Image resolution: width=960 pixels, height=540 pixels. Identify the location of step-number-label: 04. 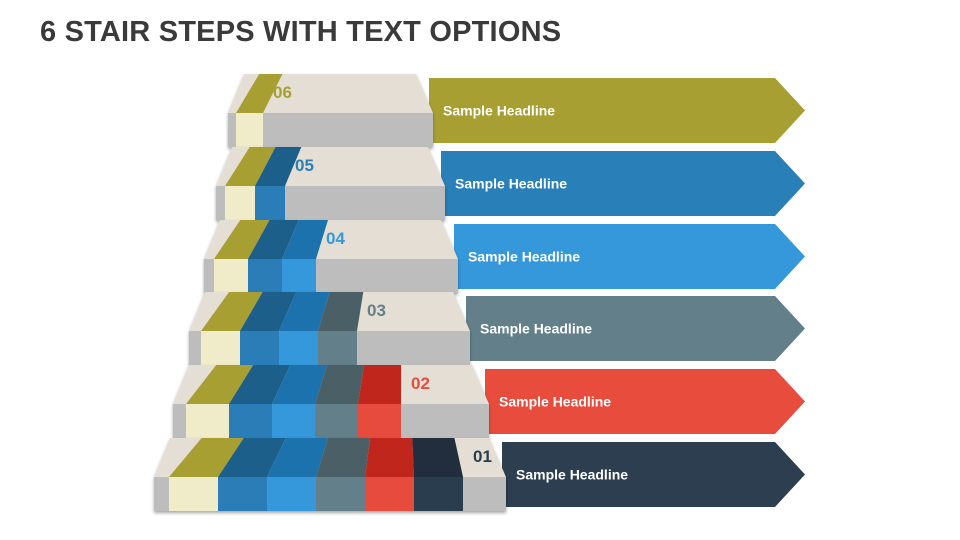
(335, 238).